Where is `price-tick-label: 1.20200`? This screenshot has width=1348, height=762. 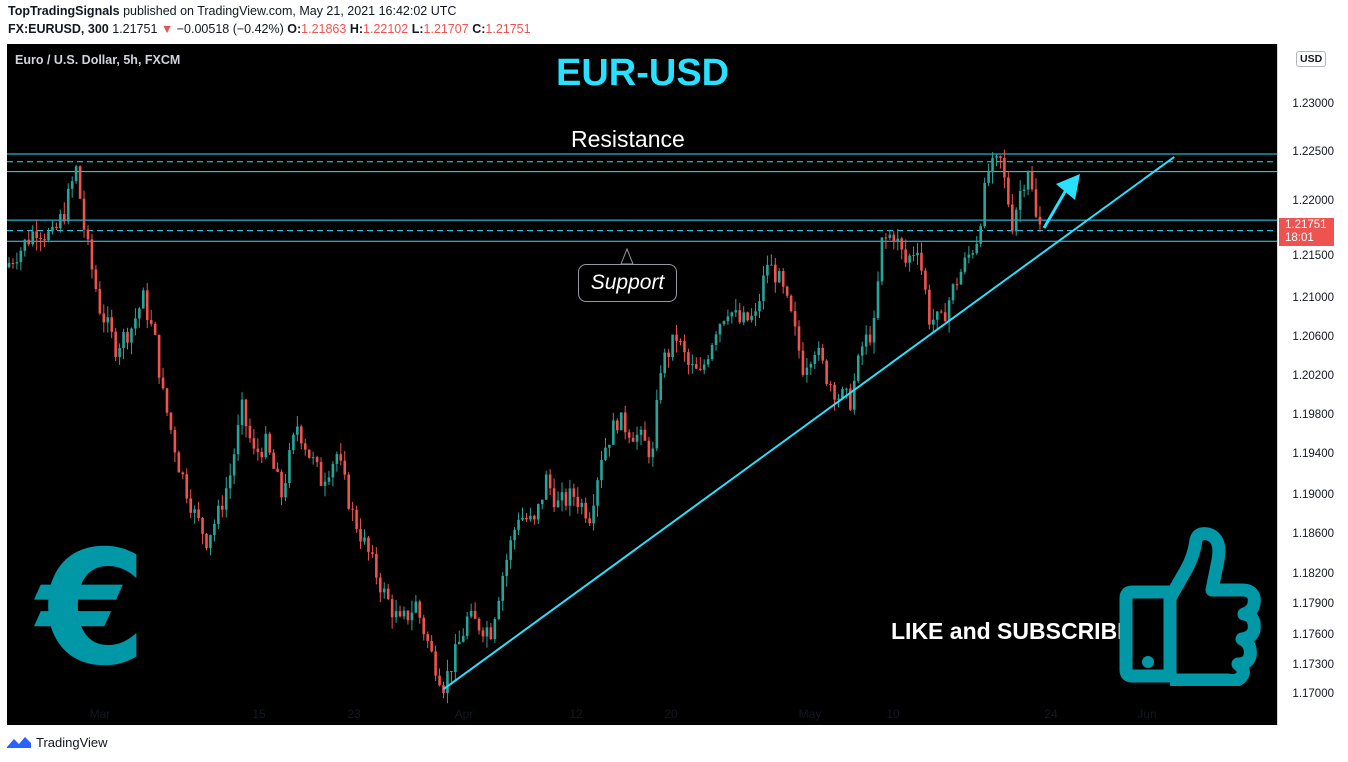 price-tick-label: 1.20200 is located at coordinates (1313, 376).